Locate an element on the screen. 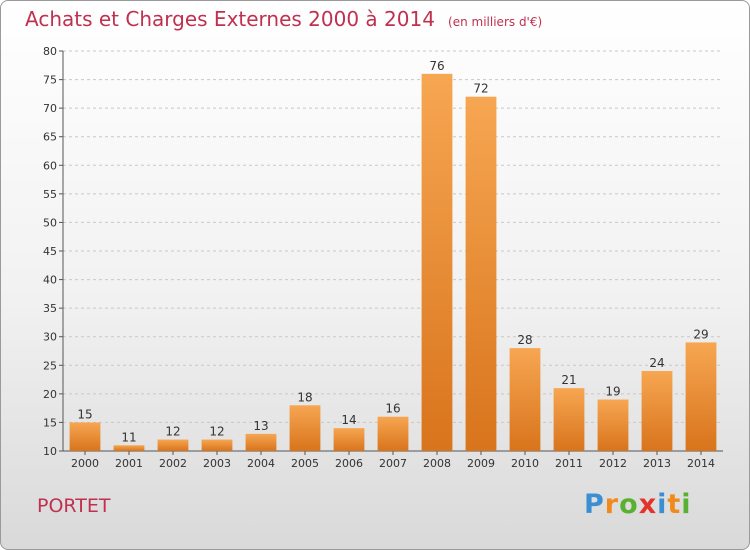 Image resolution: width=750 pixels, height=550 pixels. x-tick-label: 2011 is located at coordinates (569, 463).